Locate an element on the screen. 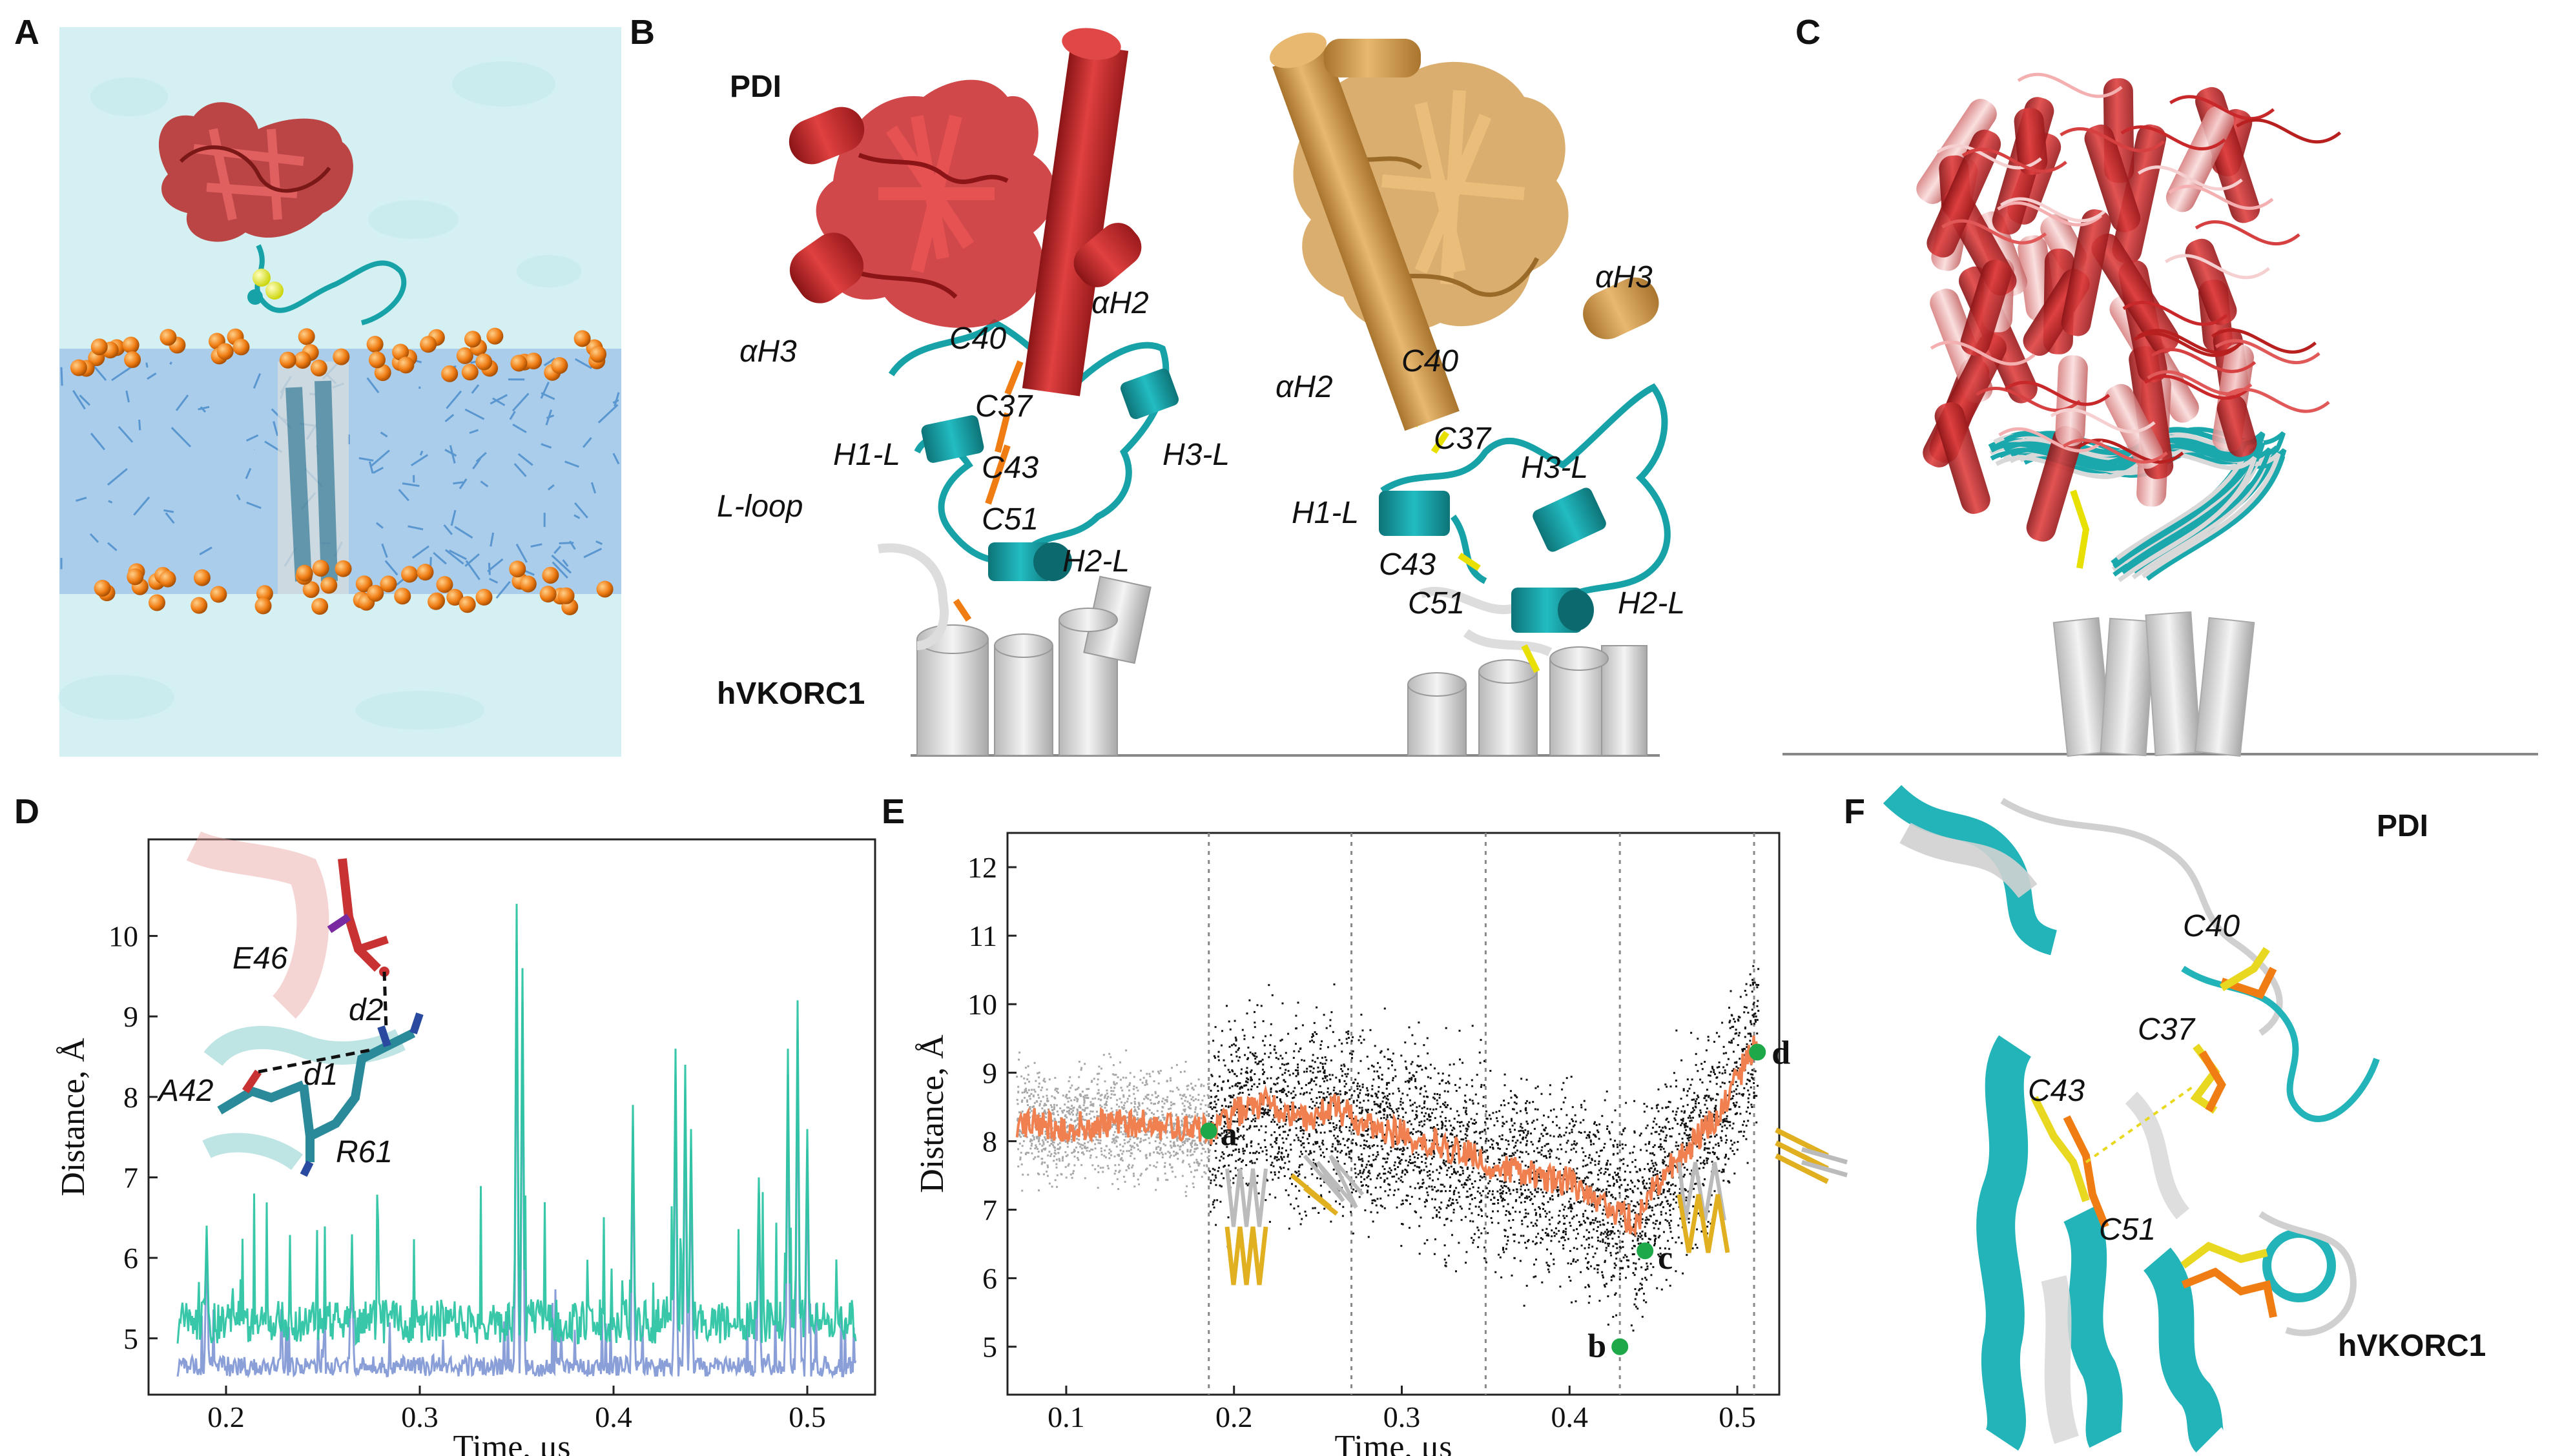 Image resolution: width=2562 pixels, height=1456 pixels. label-f-c43: C43 is located at coordinates (2056, 1091).